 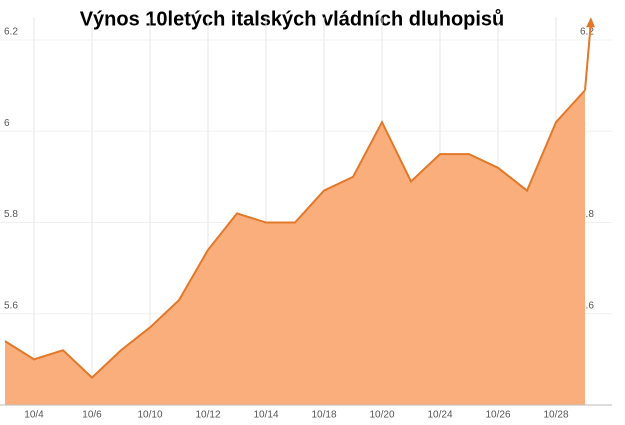 What do you see at coordinates (555, 415) in the screenshot?
I see `x-tick-label: 10/28` at bounding box center [555, 415].